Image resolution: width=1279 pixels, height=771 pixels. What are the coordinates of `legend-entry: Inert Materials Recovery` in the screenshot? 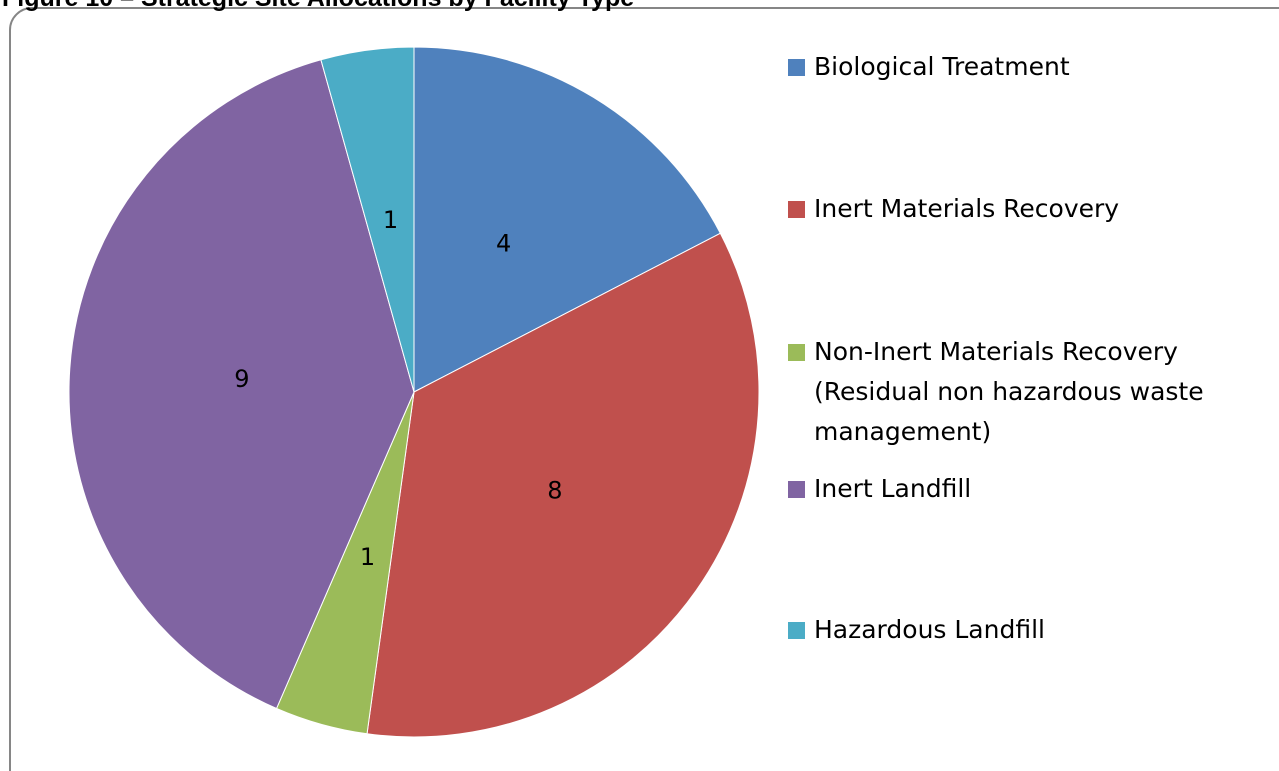 It's located at (1023, 209).